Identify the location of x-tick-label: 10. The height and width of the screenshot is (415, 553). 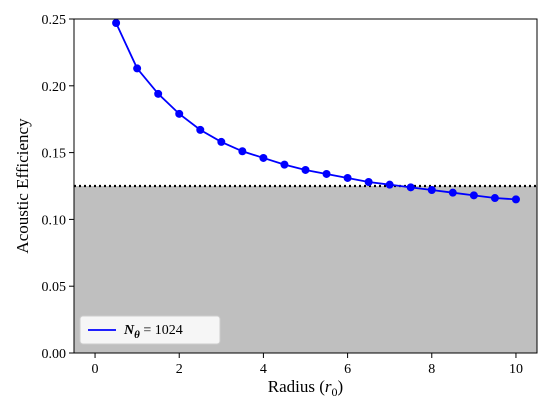
(516, 369).